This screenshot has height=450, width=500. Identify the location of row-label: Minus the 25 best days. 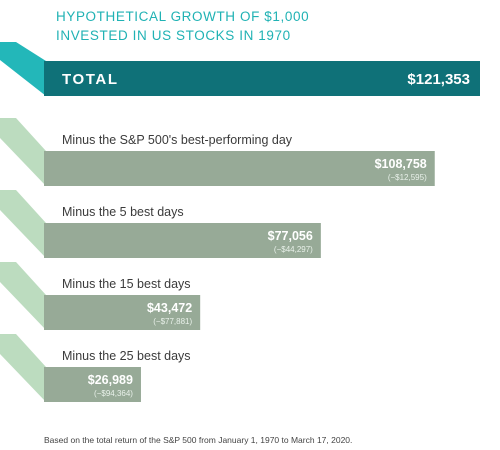
(126, 356).